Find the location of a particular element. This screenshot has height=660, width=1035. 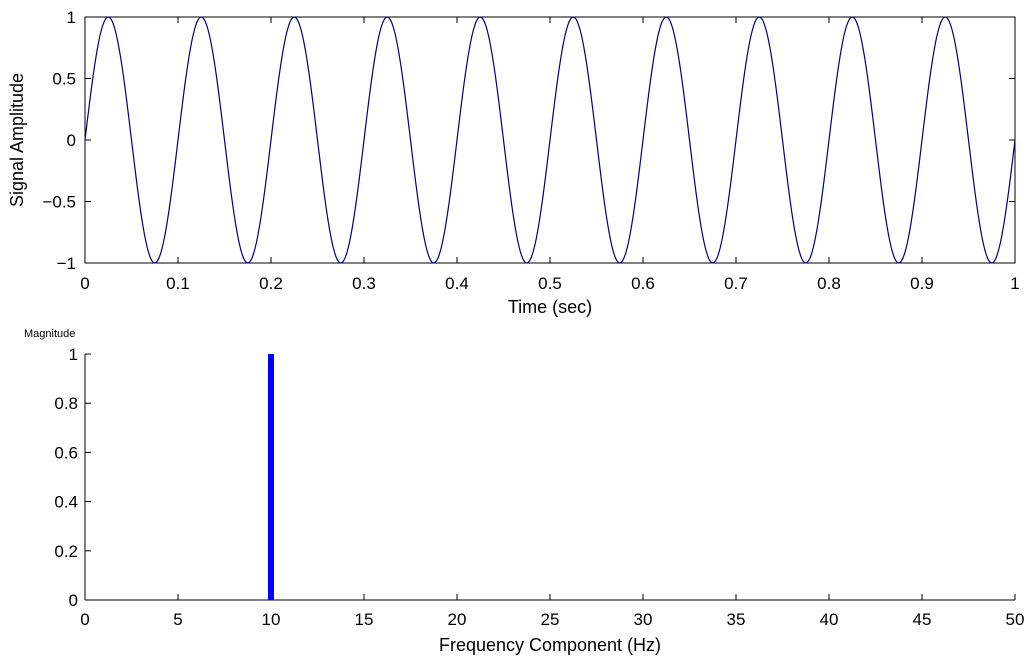

time-plot-x-tick-label: 0.1 is located at coordinates (178, 283).